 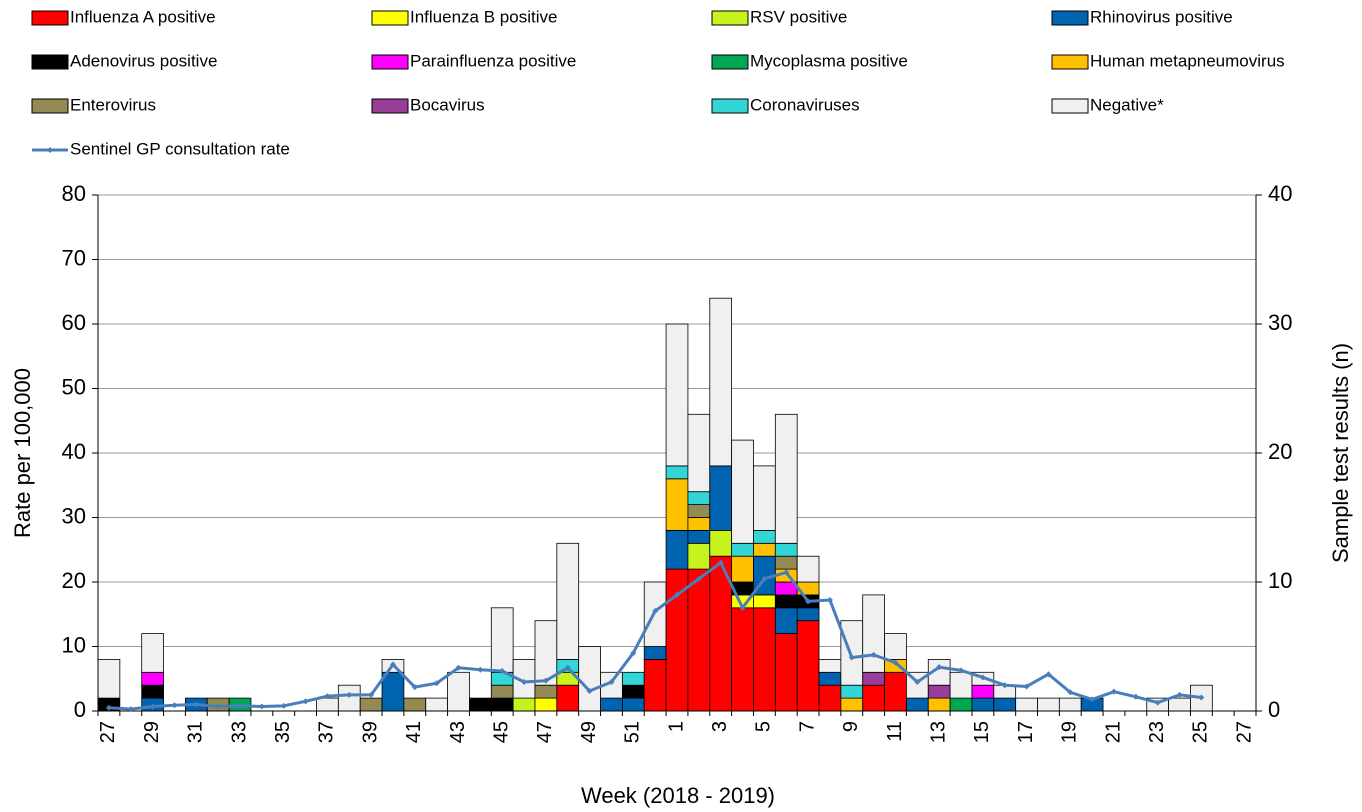 I want to click on legend-label: Parainfluenza positive, so click(x=493, y=60).